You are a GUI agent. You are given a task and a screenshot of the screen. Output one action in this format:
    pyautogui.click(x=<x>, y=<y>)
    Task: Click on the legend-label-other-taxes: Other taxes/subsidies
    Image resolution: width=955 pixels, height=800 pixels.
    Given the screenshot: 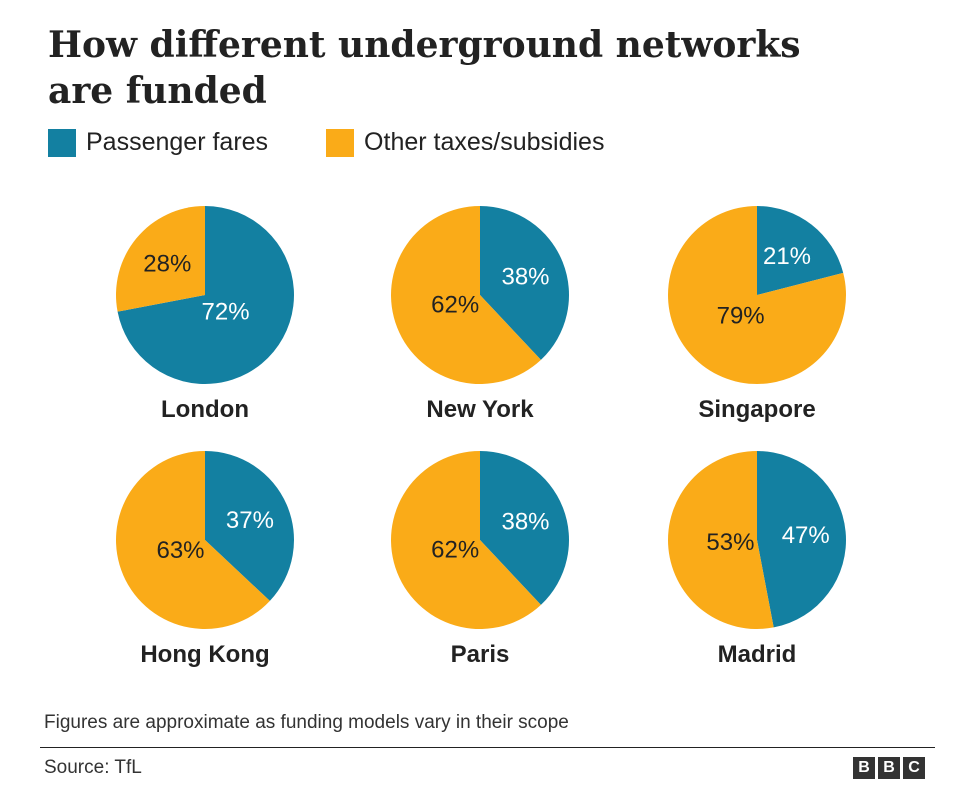 What is the action you would take?
    pyautogui.click(x=484, y=142)
    